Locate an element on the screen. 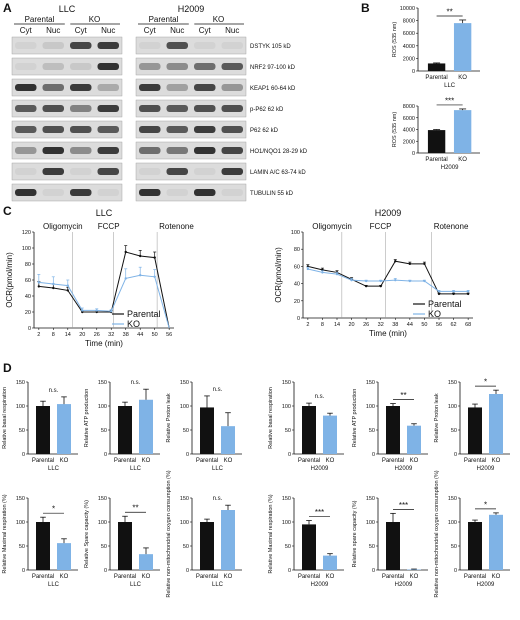  y-axis-label: Relative Maximal respiration (%) is located at coordinates (271, 533).